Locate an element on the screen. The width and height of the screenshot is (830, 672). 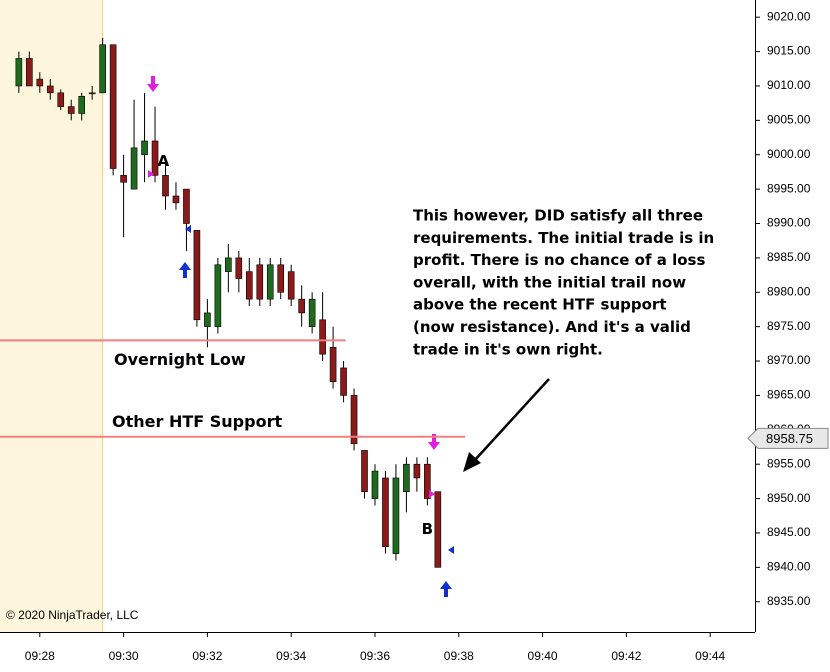
x-tick-label: 09:32 is located at coordinates (207, 656).